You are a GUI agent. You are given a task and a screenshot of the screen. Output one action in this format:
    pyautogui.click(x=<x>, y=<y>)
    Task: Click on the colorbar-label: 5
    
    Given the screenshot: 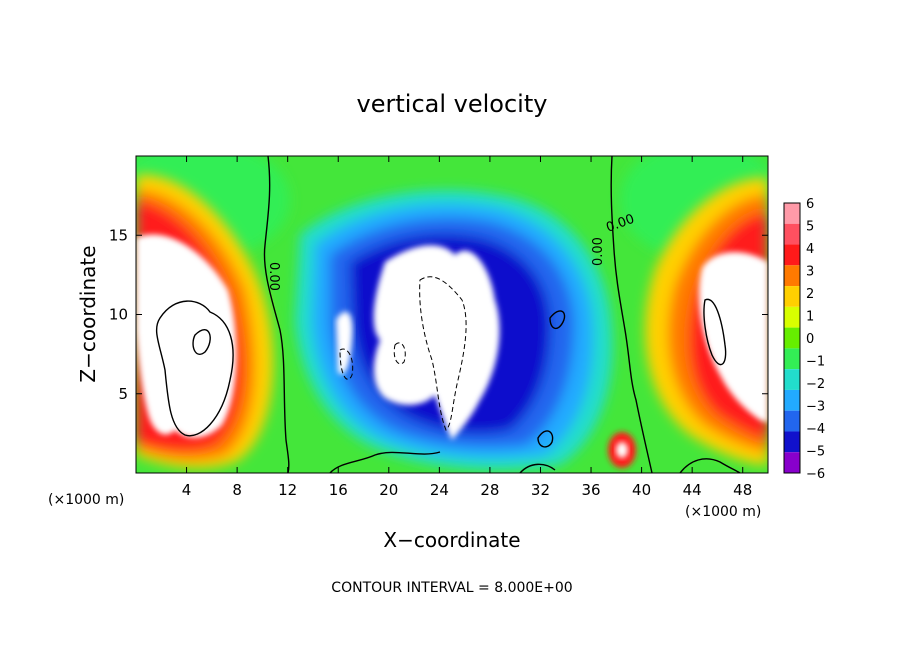 What is the action you would take?
    pyautogui.click(x=810, y=227)
    